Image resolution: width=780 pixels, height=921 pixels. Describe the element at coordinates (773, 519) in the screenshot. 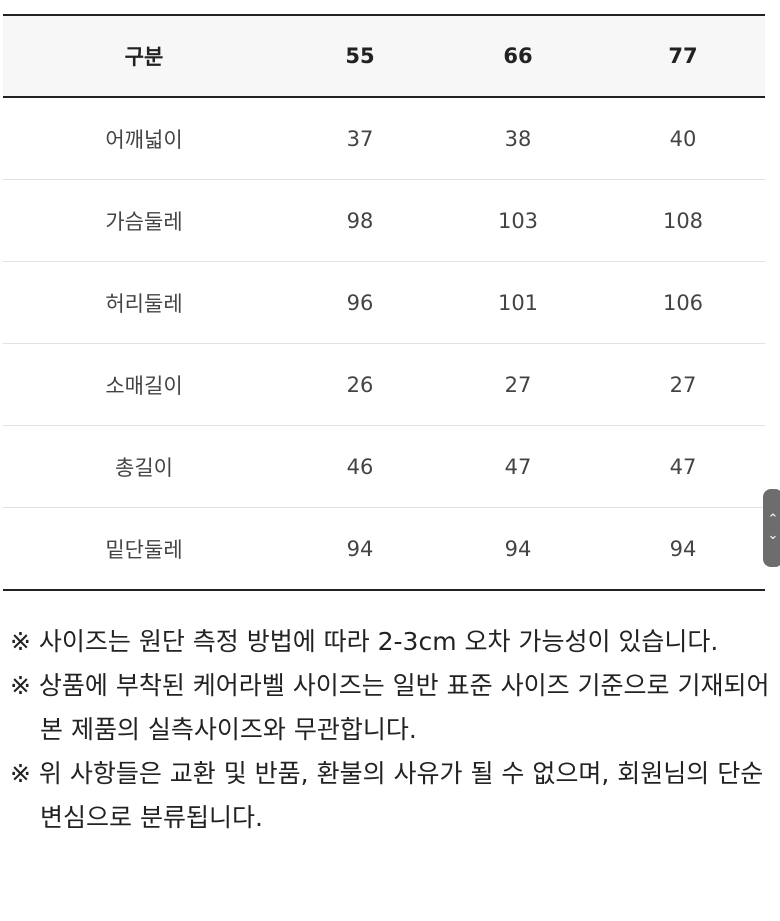

I see `chevron-up-icon: ⌃` at that location.